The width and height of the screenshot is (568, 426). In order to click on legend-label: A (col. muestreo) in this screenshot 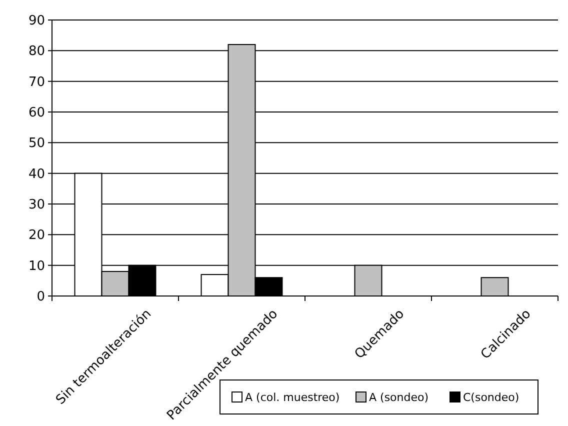, I will do `click(292, 397)`.